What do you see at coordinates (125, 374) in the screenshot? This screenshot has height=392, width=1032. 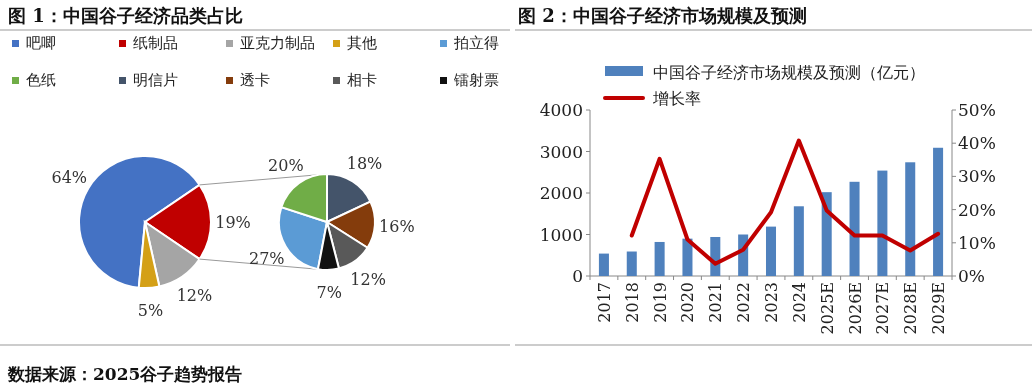 I see `source-note: 数据来源：2025谷子趋势报告` at bounding box center [125, 374].